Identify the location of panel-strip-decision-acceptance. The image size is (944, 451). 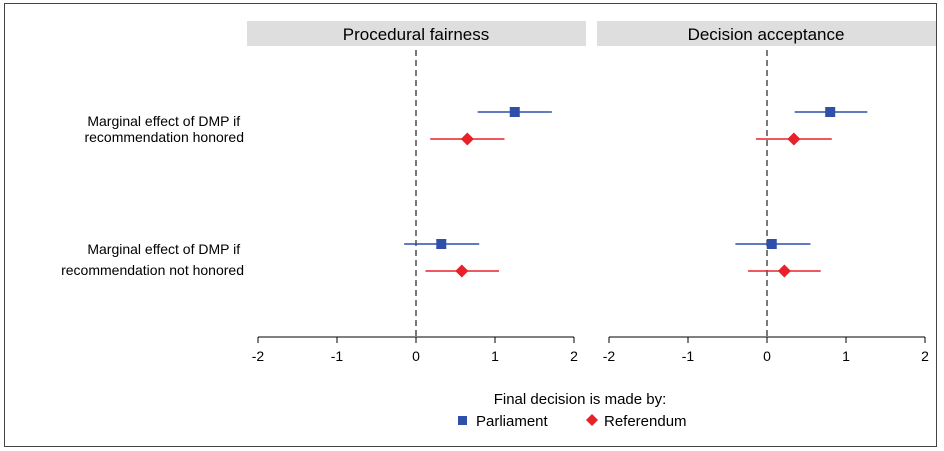
(766, 33).